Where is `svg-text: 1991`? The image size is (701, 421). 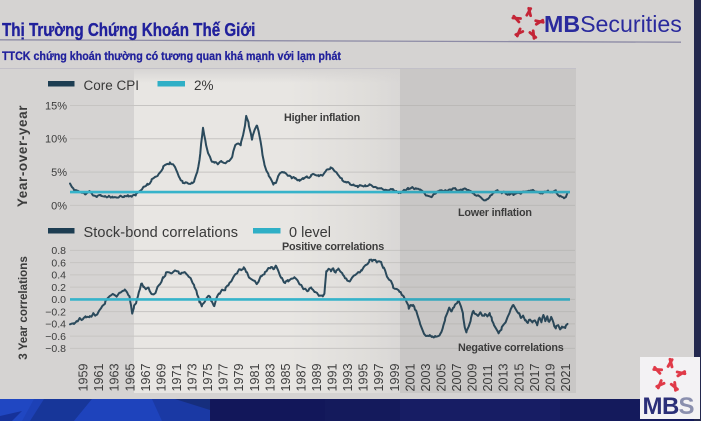 svg-text: 1991 is located at coordinates (333, 377).